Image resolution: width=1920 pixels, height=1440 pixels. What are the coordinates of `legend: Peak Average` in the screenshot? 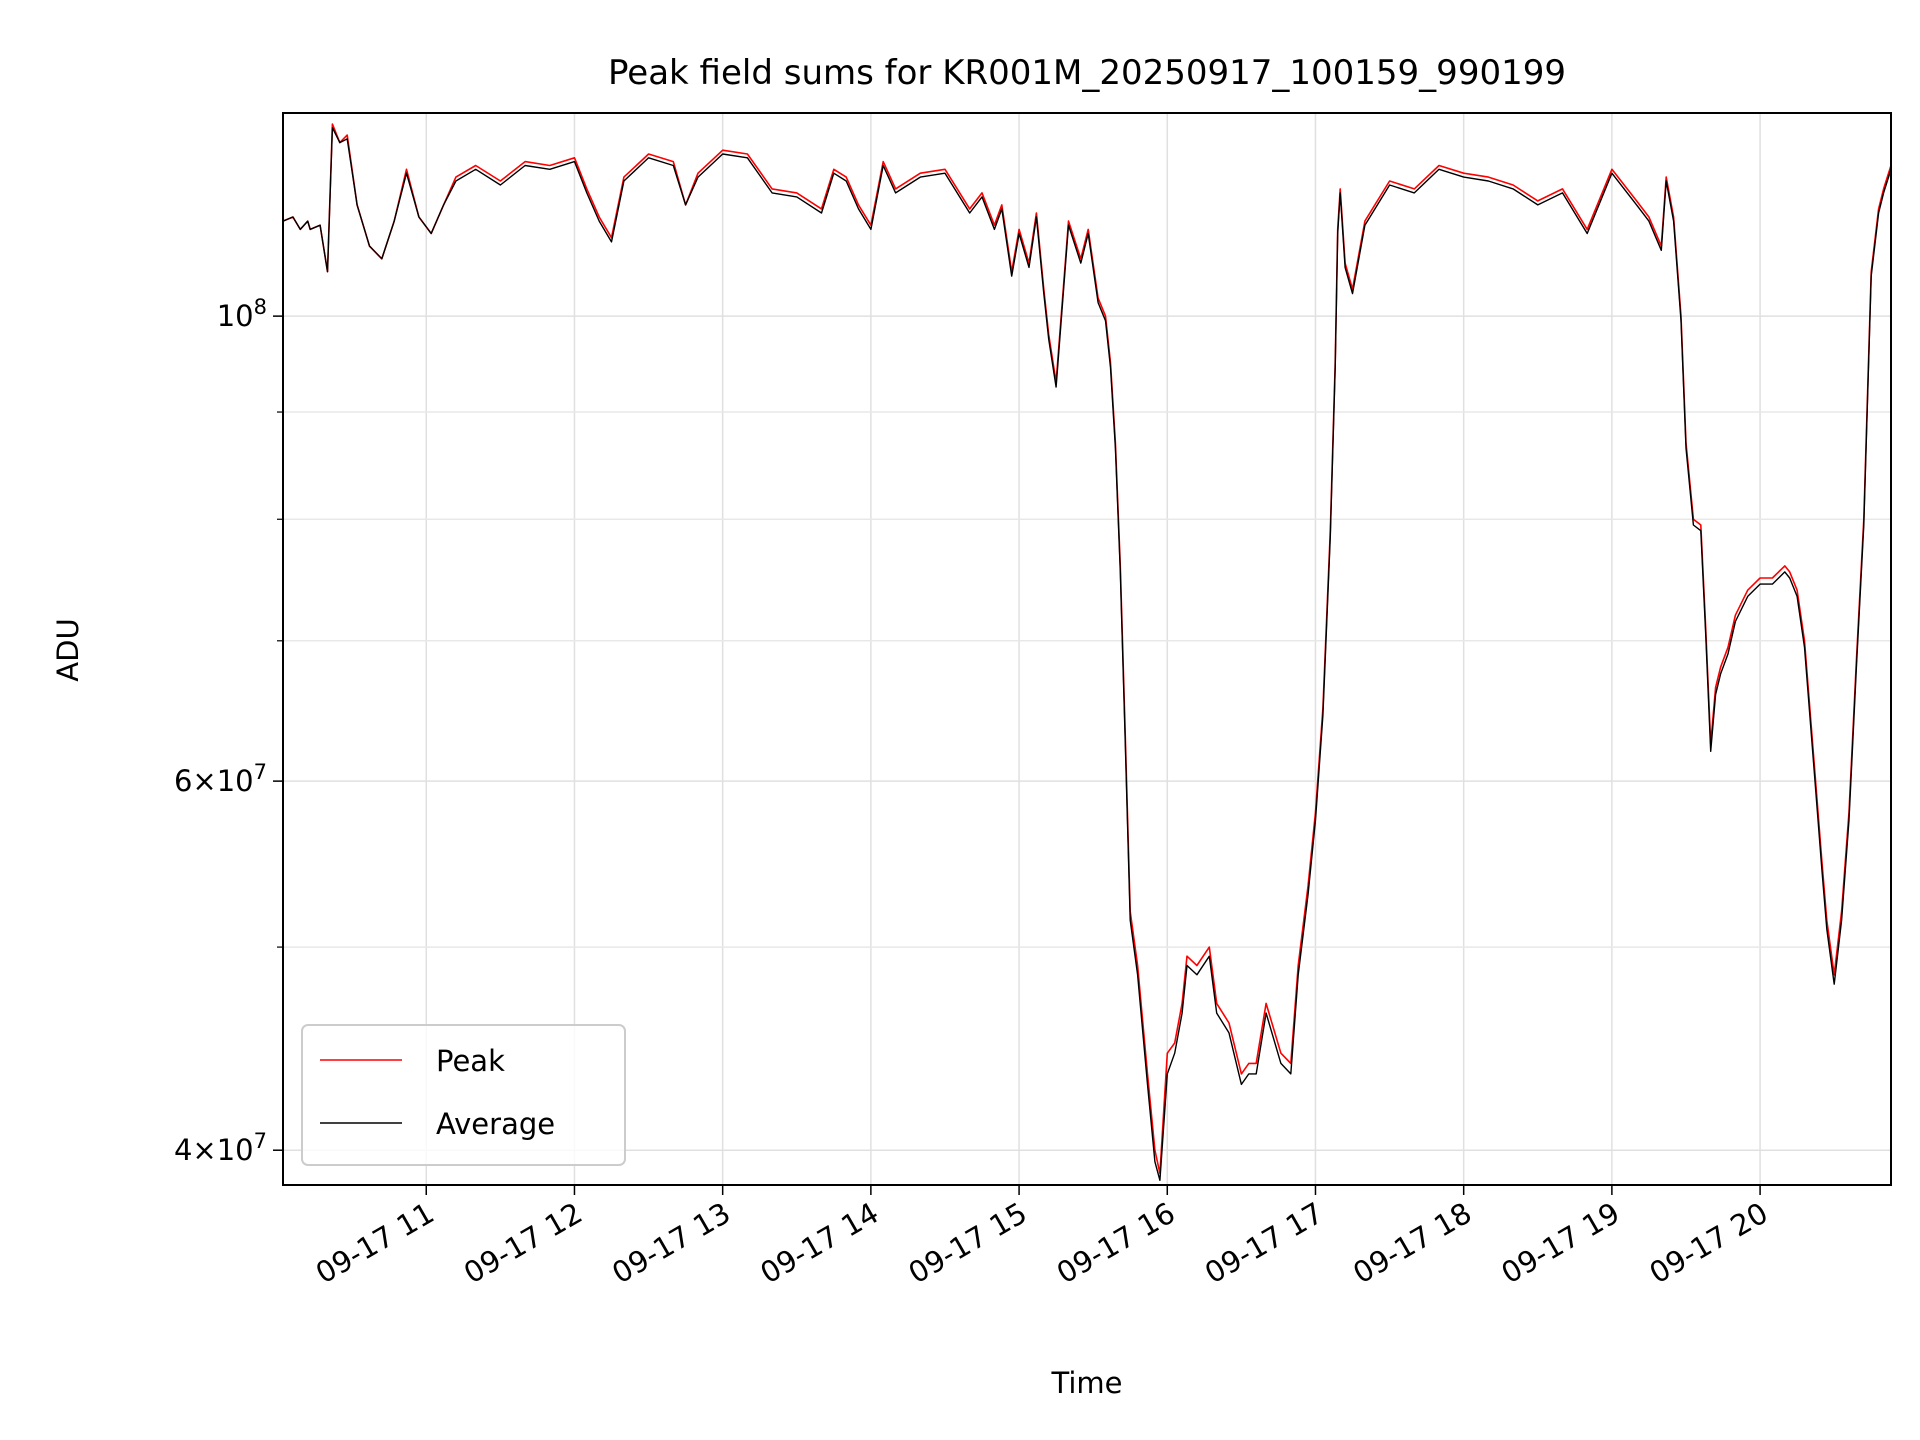 It's located at (463, 1095).